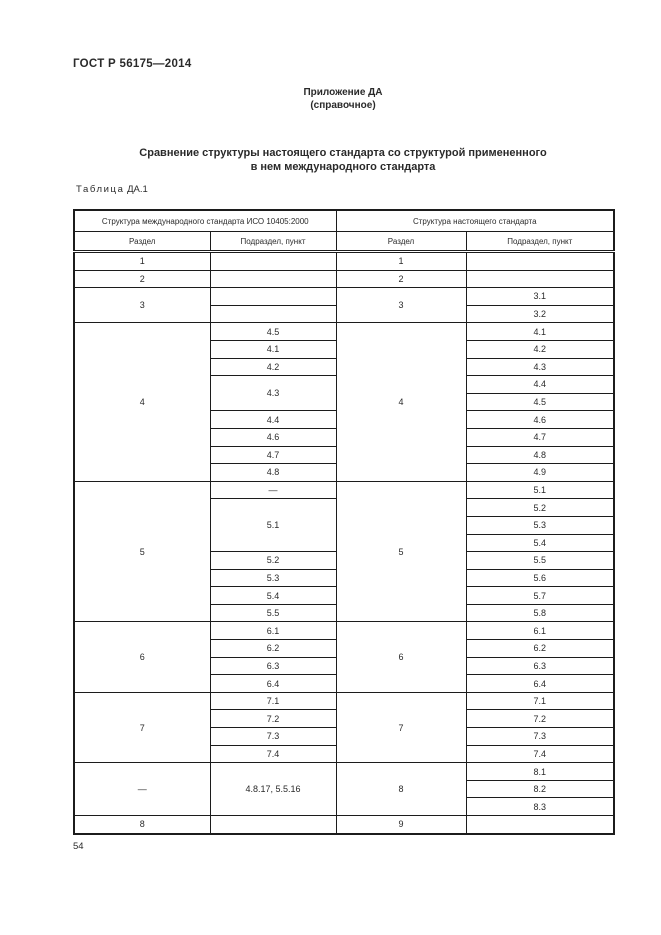 This screenshot has height=935, width=661. I want to click on table-cell: 8.1, so click(540, 771).